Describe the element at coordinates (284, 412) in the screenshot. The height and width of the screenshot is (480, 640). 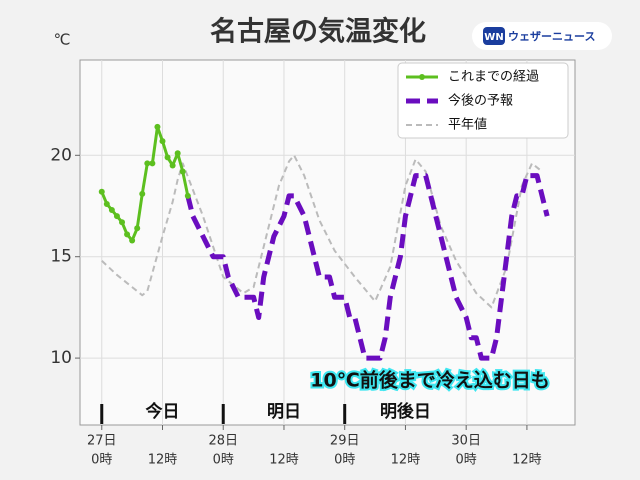
I see `band-label: 明日` at that location.